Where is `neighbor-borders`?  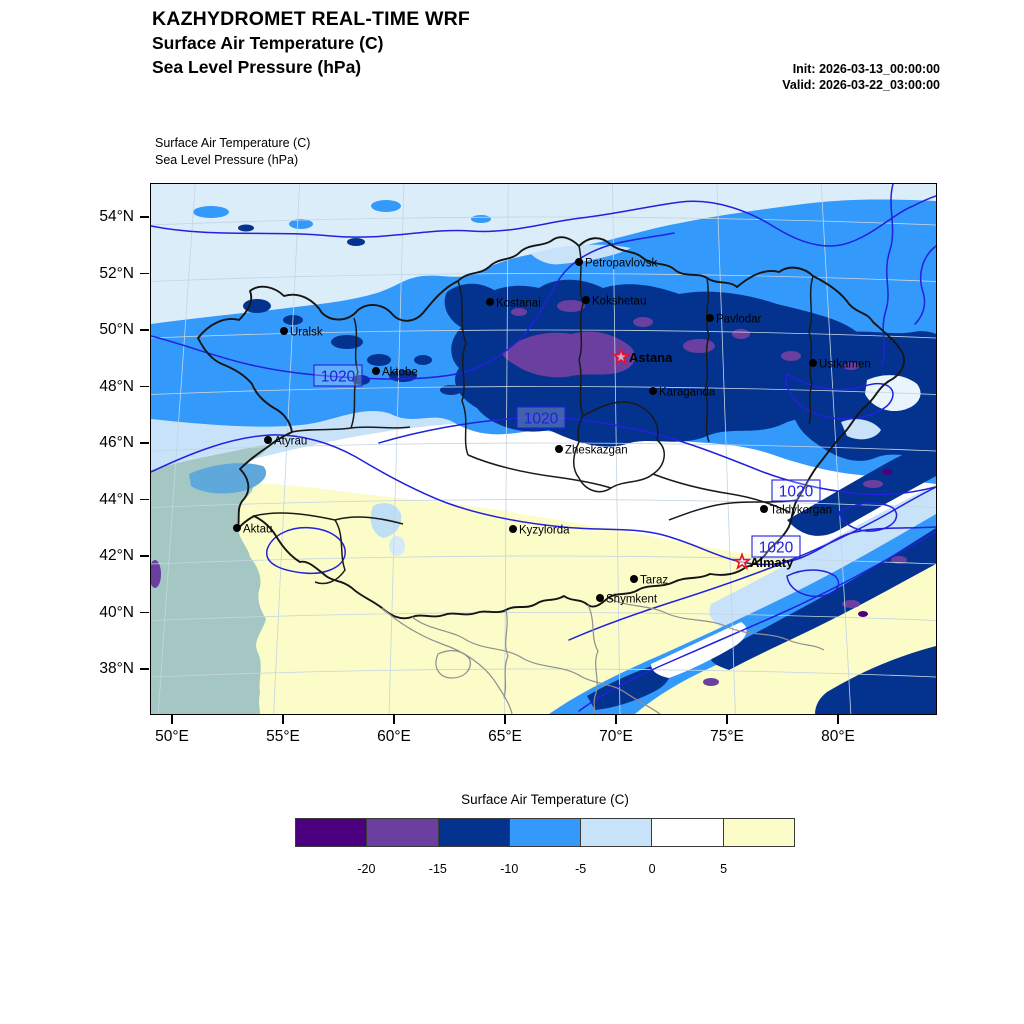
neighbor-borders is located at coordinates (603, 655).